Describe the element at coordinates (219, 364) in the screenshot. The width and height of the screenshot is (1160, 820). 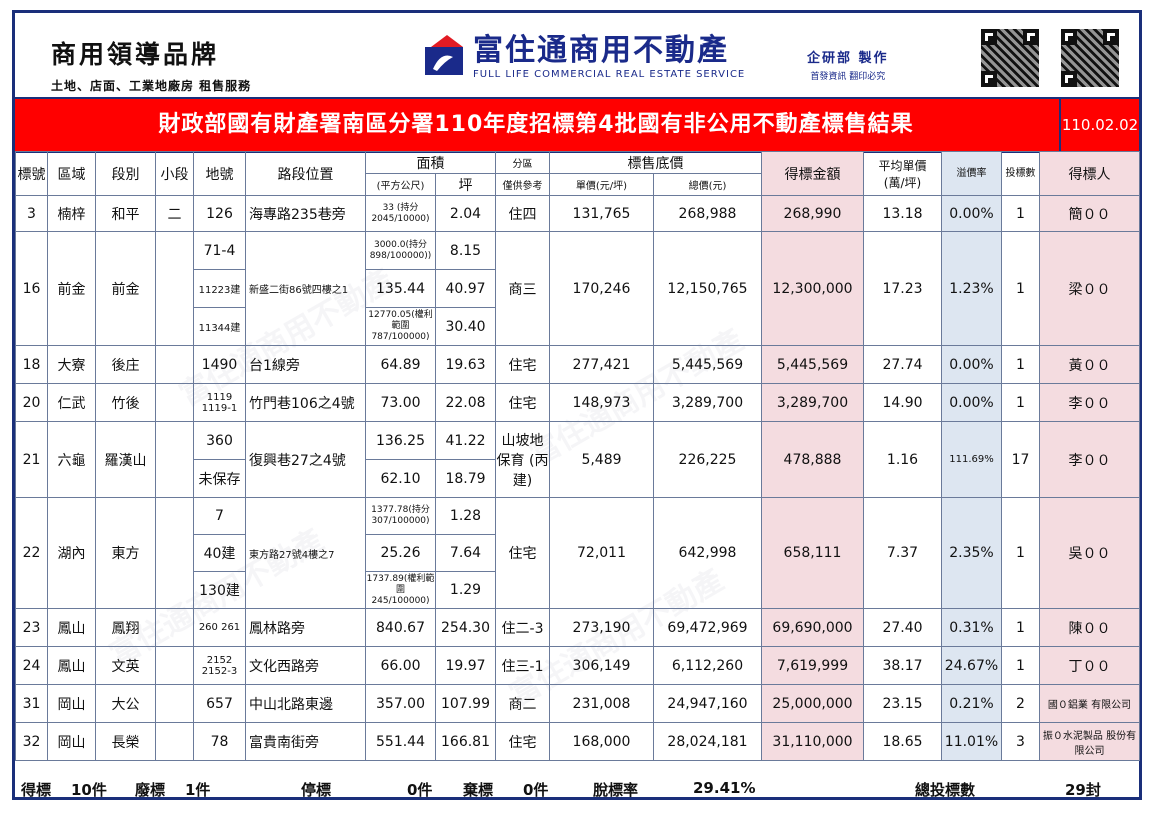
I see `cell-lot: 1490` at that location.